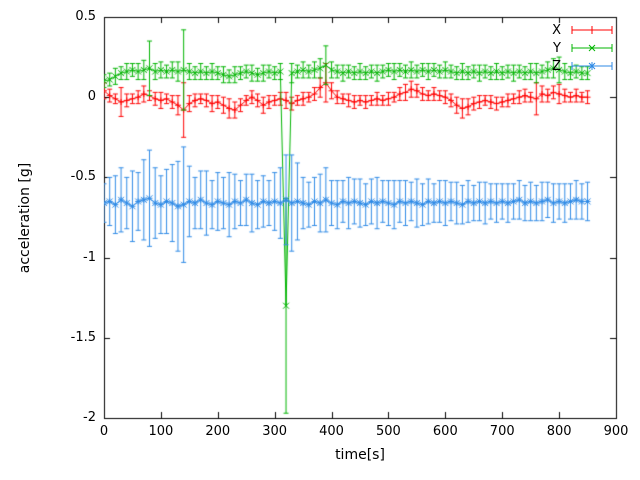  I want to click on legend-entry-label: Z, so click(556, 66).